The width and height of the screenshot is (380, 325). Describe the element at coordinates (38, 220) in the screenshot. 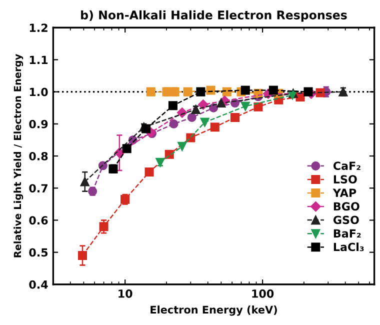

I see `y-tick-label: 0.6` at that location.